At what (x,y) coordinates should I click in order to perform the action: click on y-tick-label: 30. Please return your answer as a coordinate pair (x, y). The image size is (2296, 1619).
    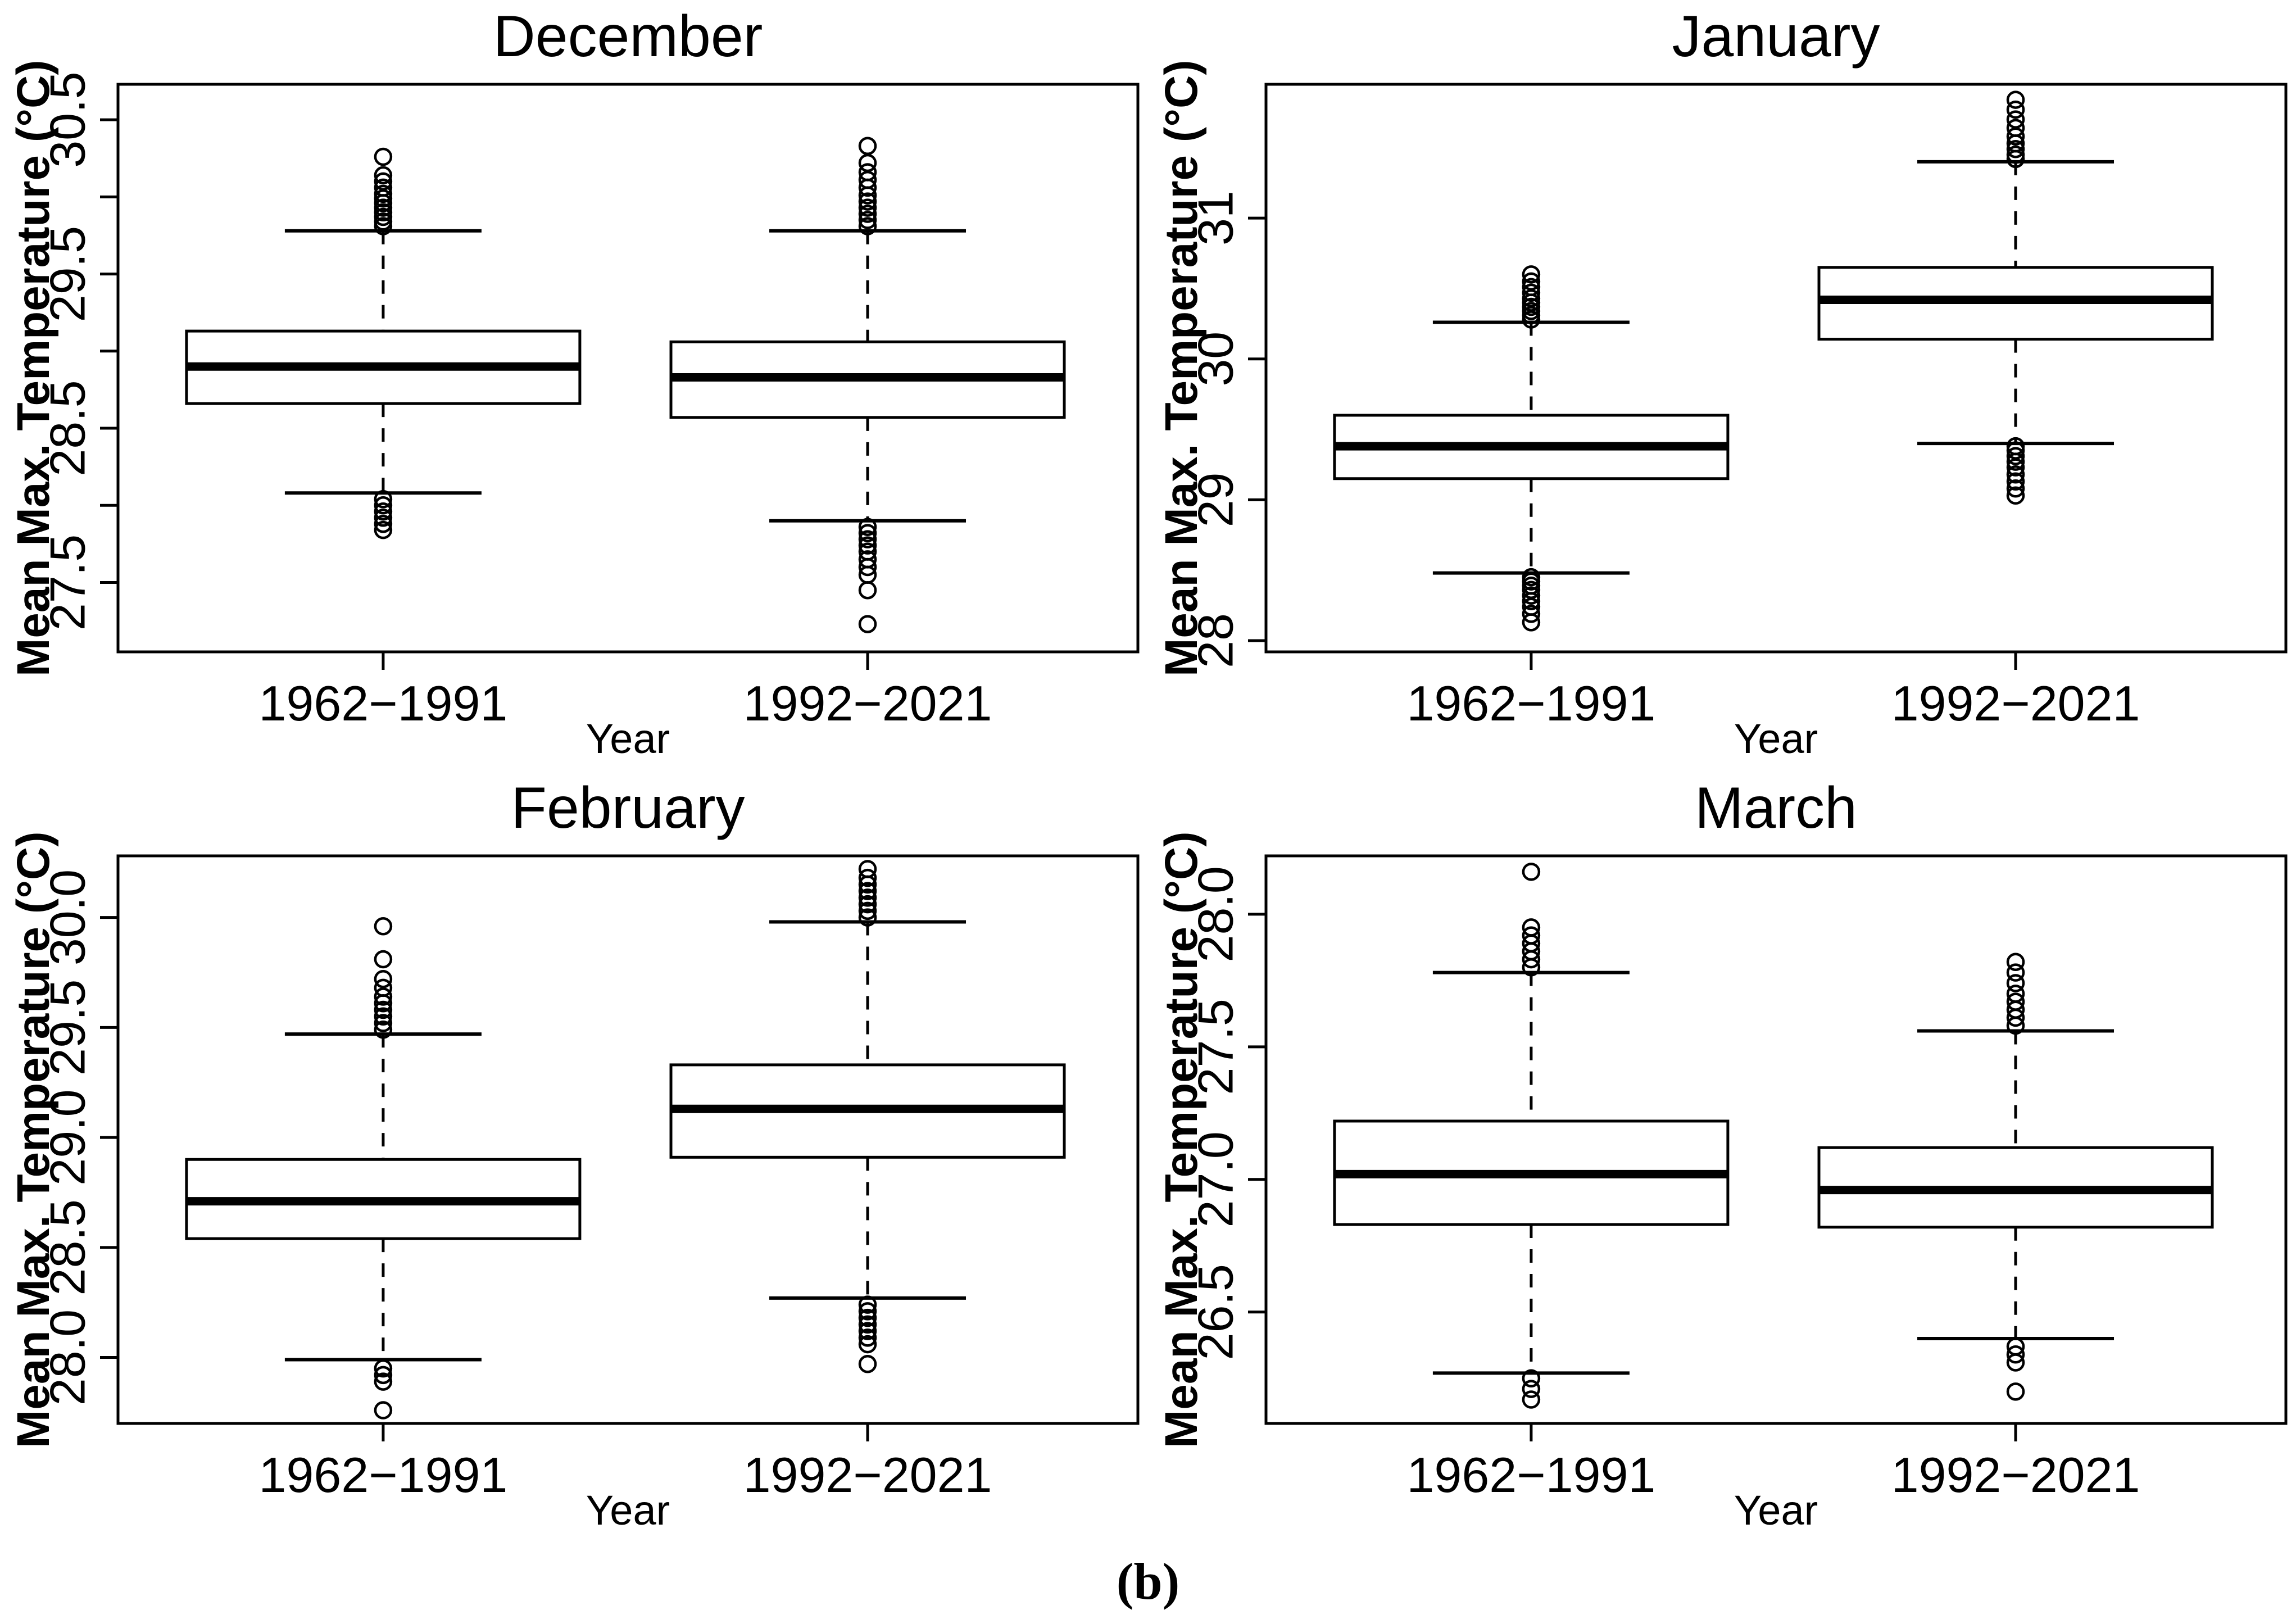
    Looking at the image, I should click on (1216, 359).